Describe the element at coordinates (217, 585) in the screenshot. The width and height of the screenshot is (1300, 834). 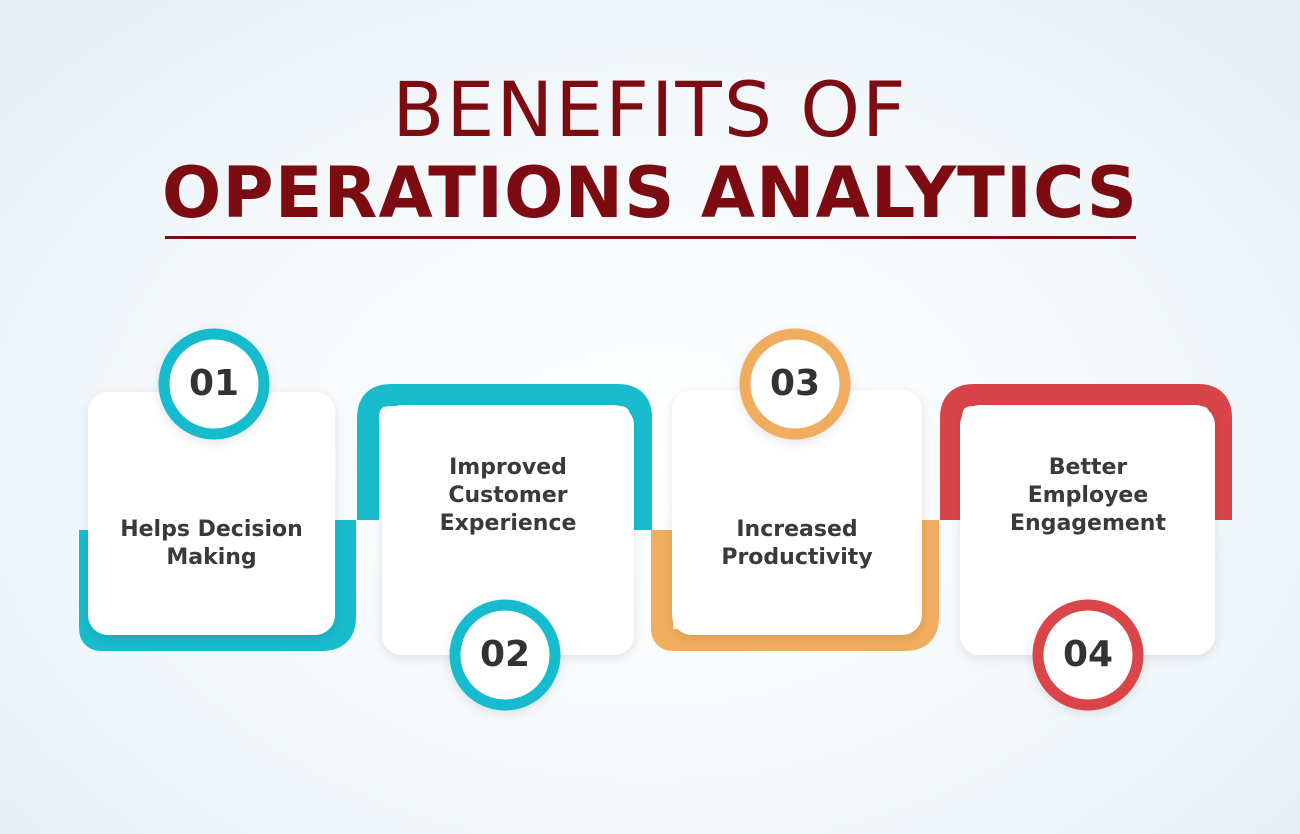
I see `step-1-bracket` at that location.